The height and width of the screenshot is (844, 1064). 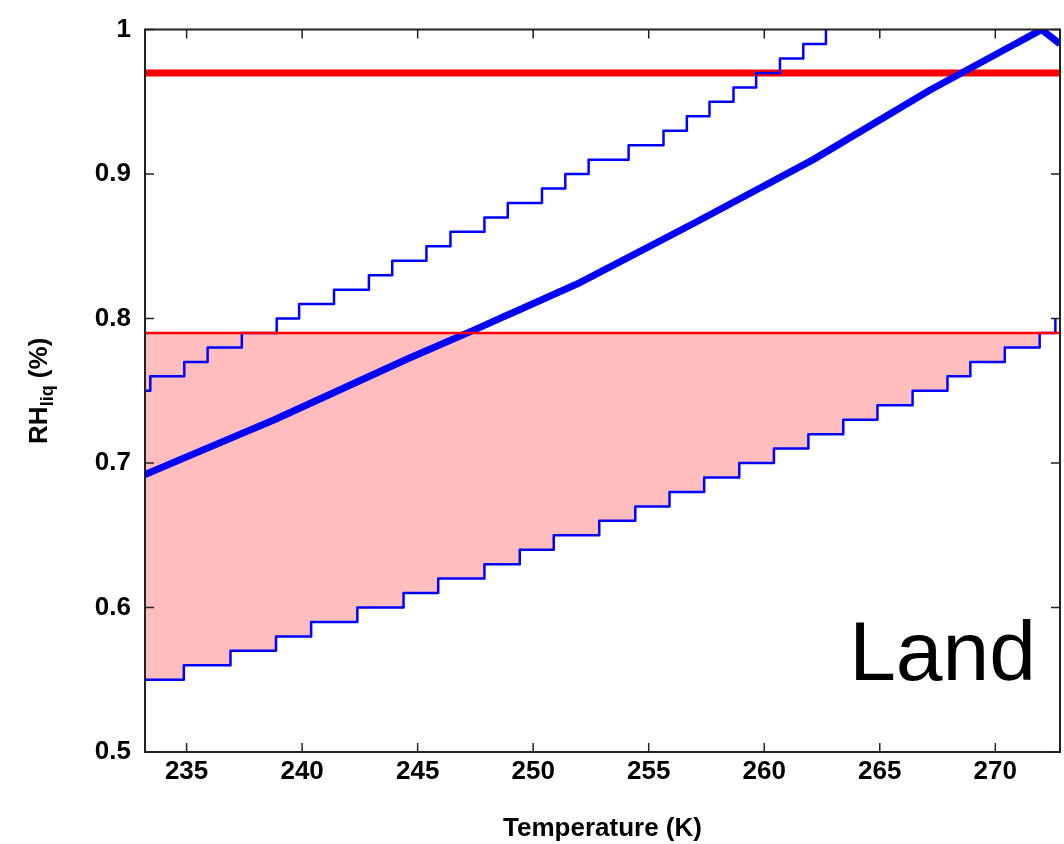 I want to click on annotation: Land, so click(x=942, y=651).